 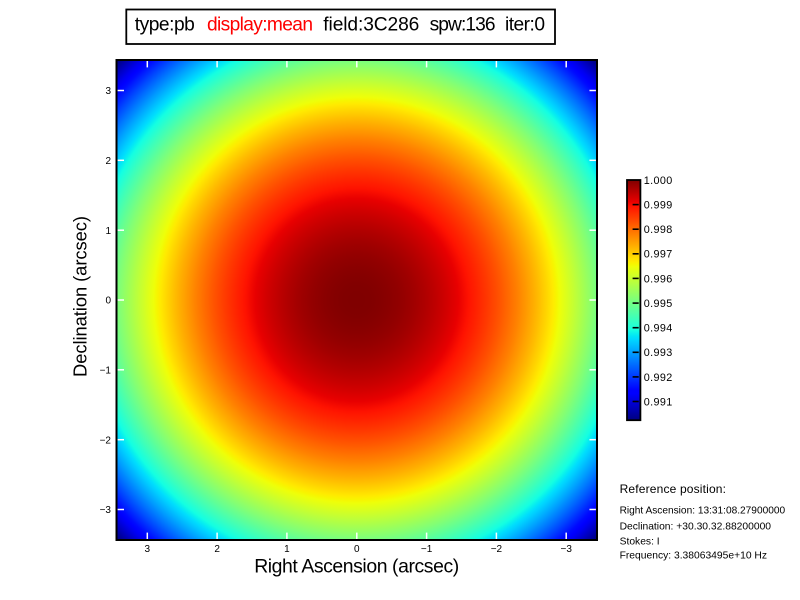 I want to click on svg-text: 1.000, so click(x=658, y=181).